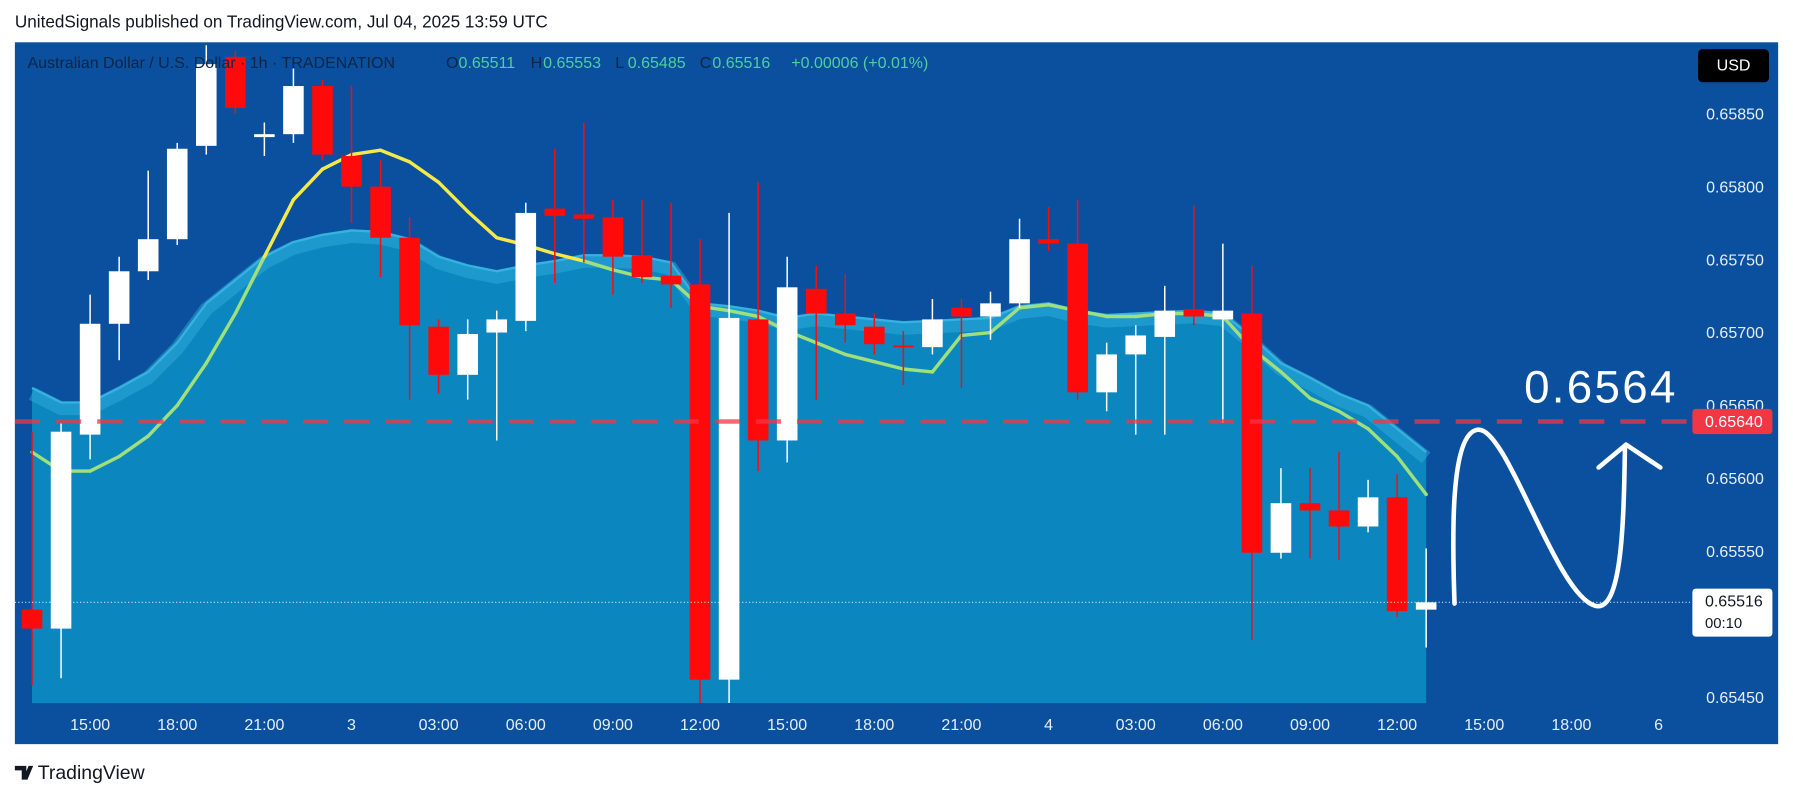  What do you see at coordinates (1310, 725) in the screenshot?
I see `x-tick-label: 09:00` at bounding box center [1310, 725].